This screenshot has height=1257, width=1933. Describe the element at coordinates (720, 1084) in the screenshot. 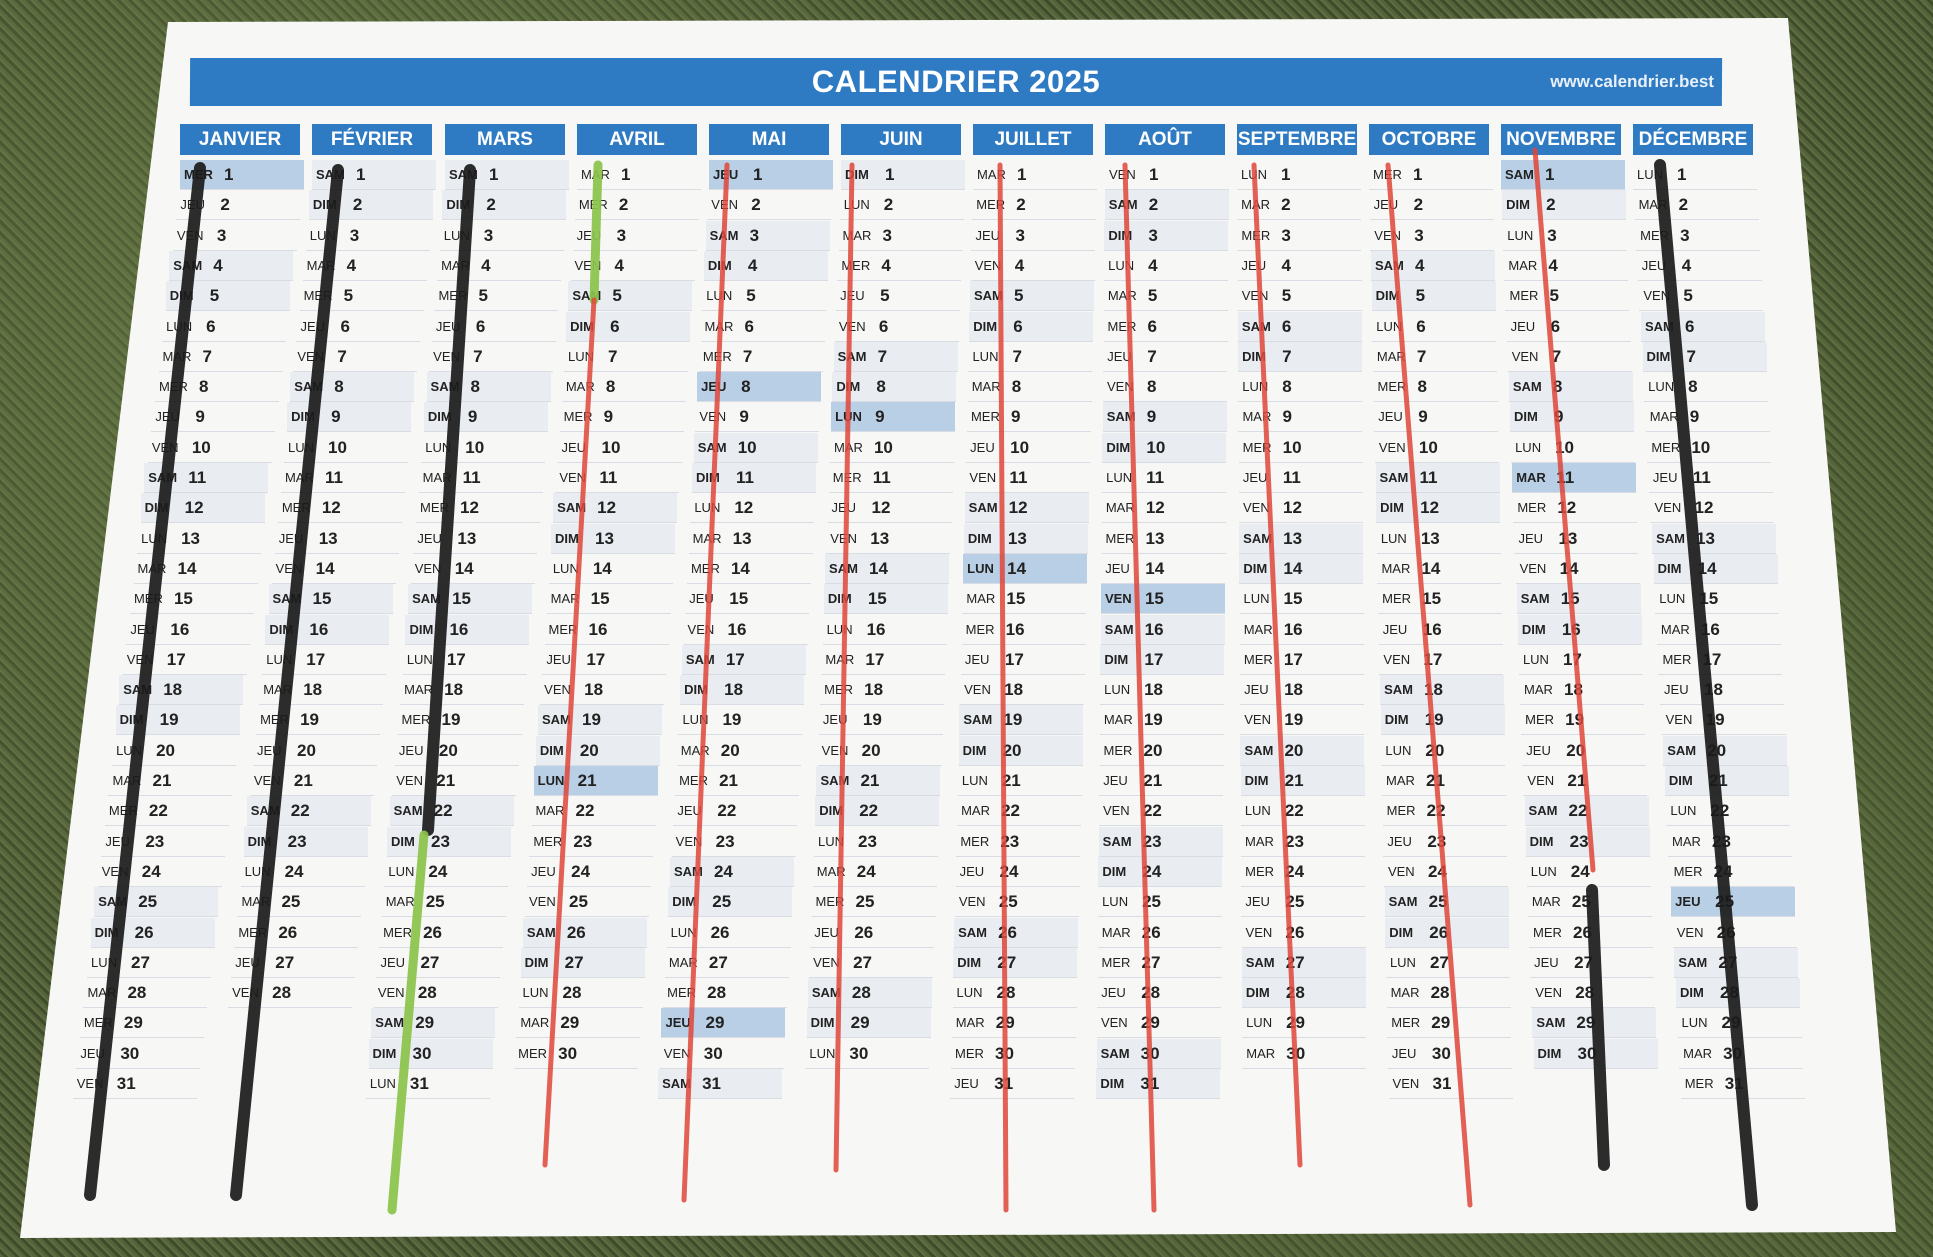

I see `day-cell: SAM 31` at that location.